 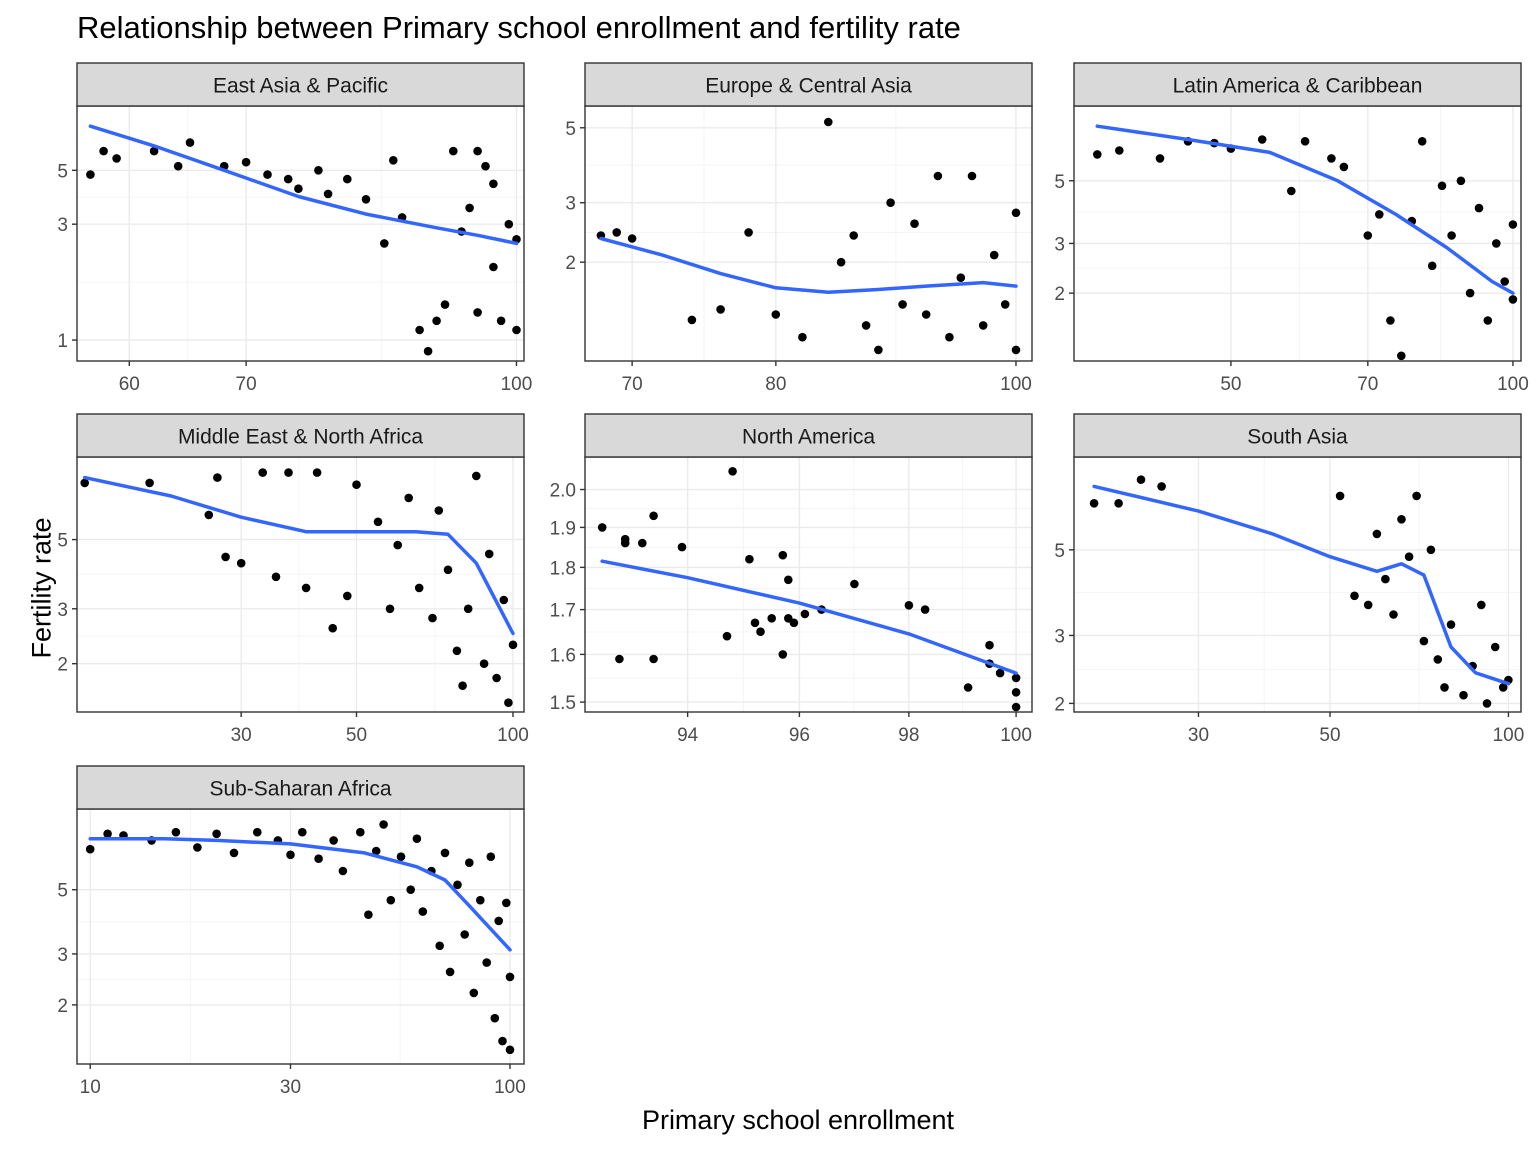 What do you see at coordinates (290, 1087) in the screenshot?
I see `x-tick-label: 30` at bounding box center [290, 1087].